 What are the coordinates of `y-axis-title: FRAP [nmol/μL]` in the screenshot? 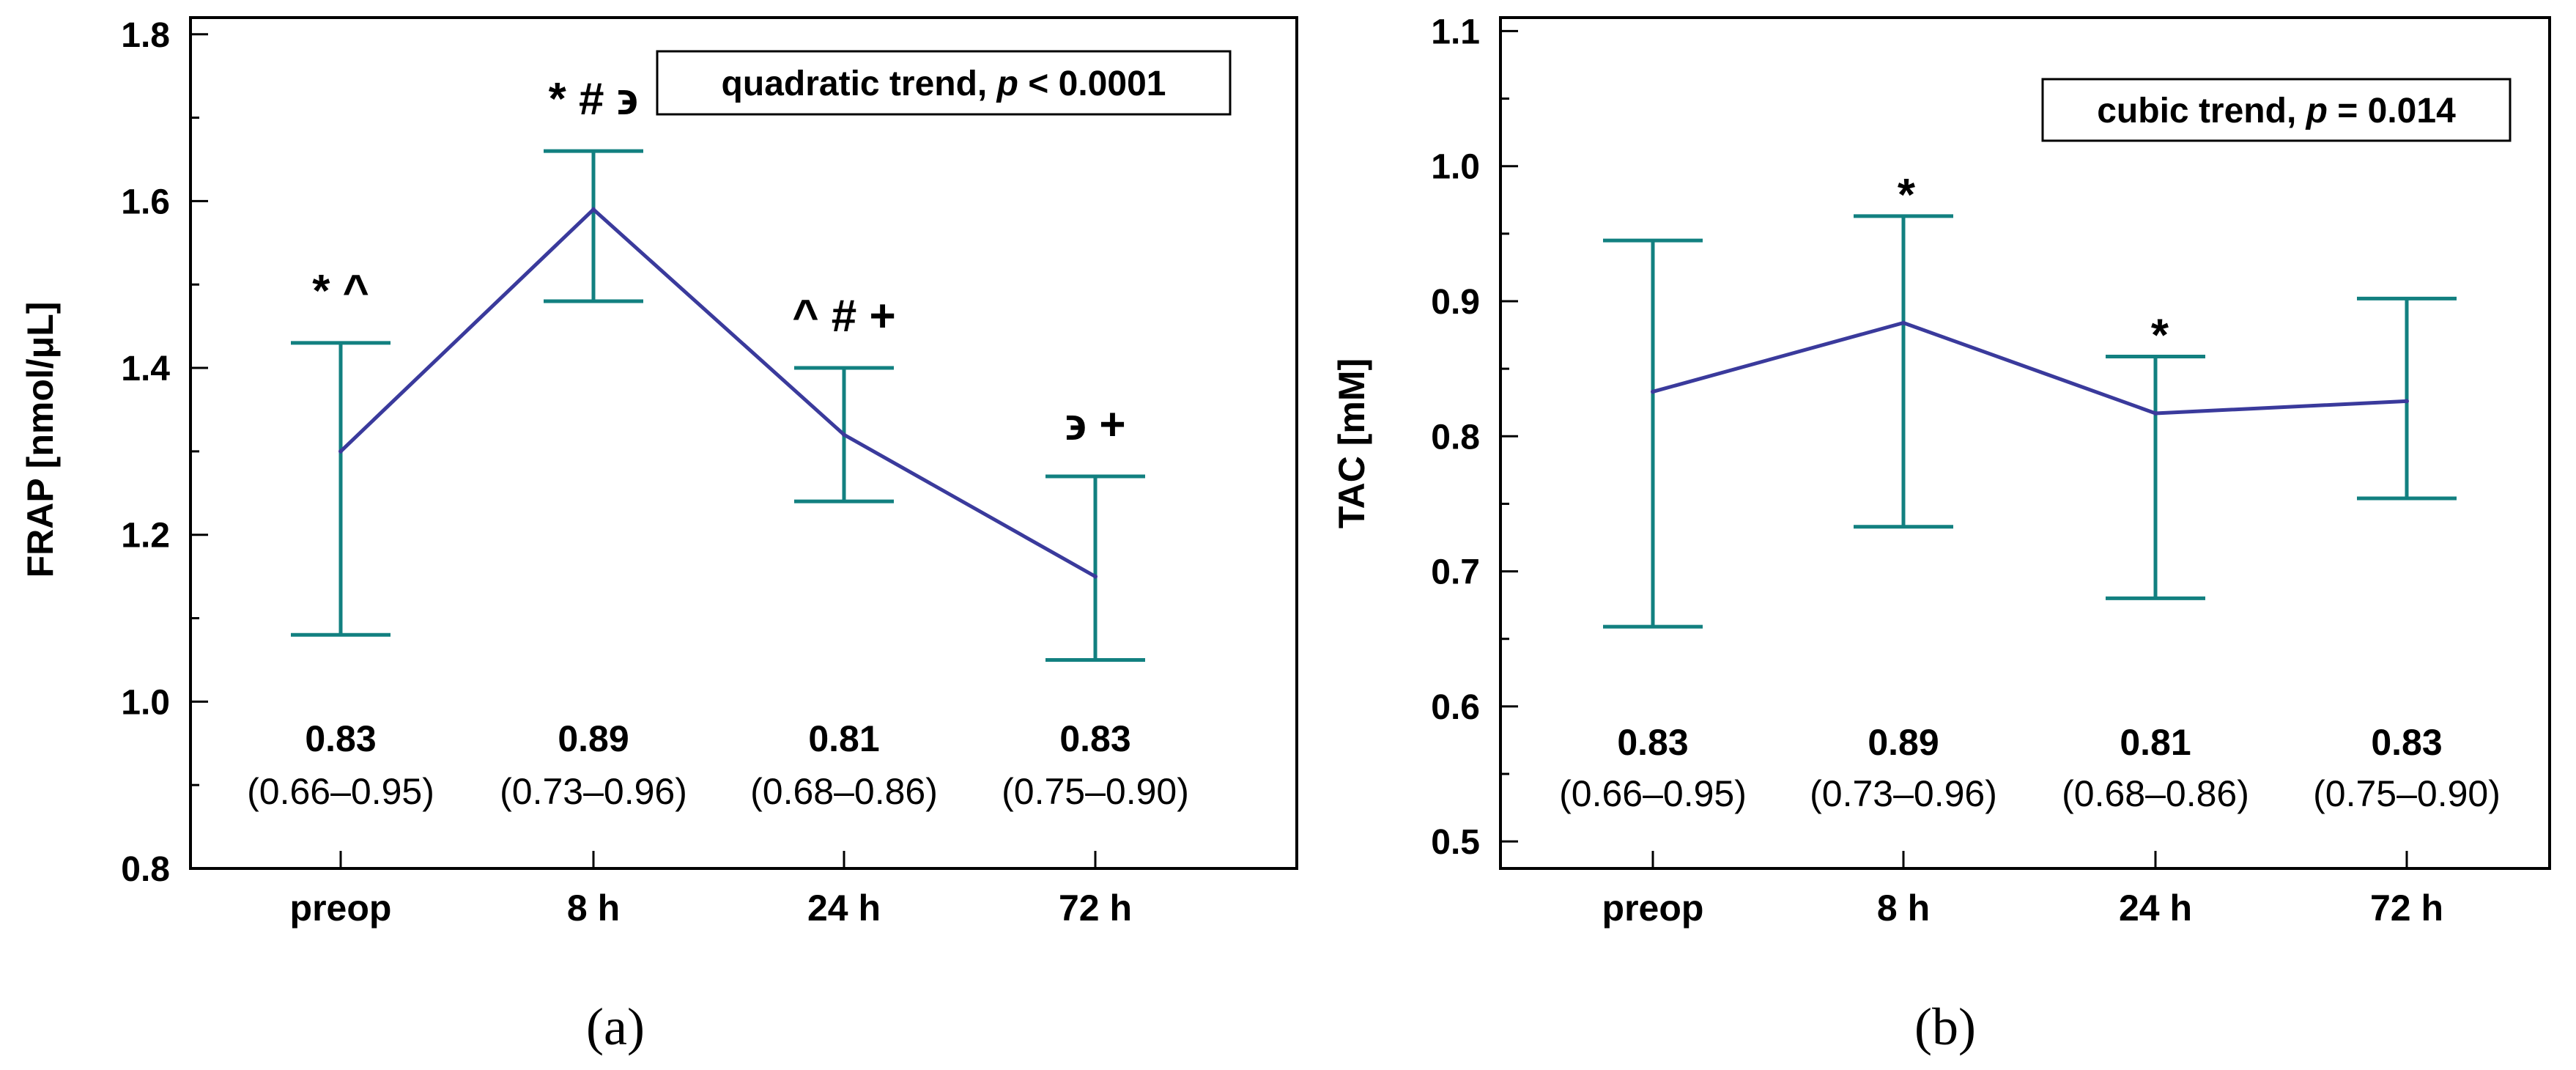 It's located at (40, 440).